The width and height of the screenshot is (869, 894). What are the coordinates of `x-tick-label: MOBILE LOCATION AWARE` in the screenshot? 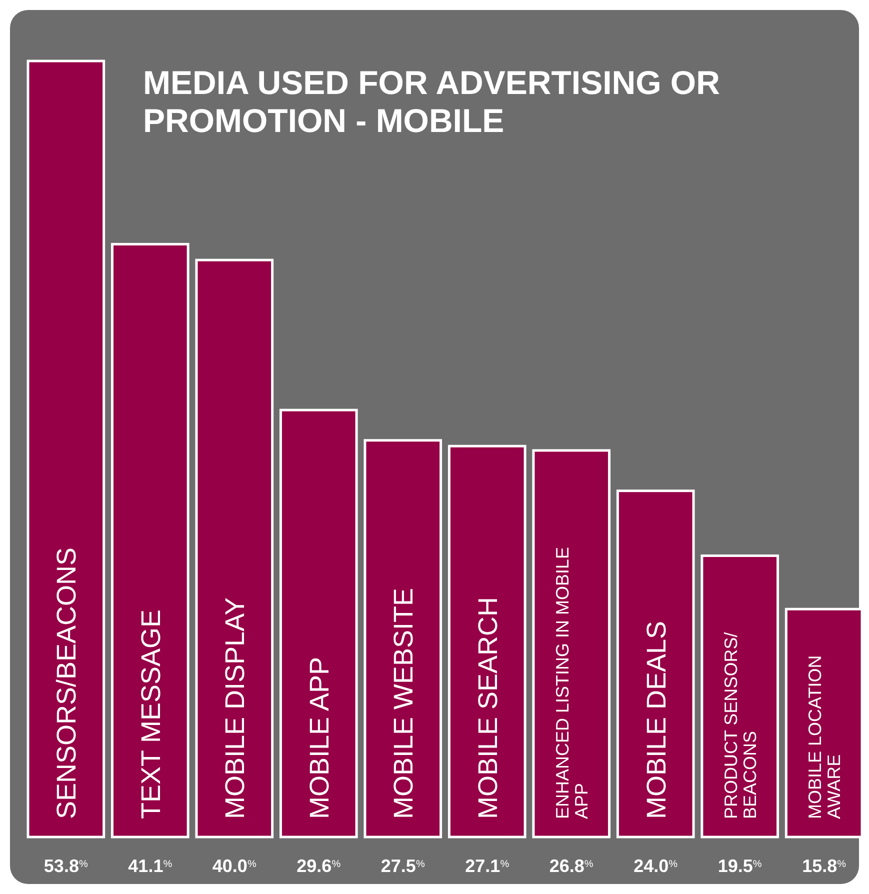 It's located at (824, 737).